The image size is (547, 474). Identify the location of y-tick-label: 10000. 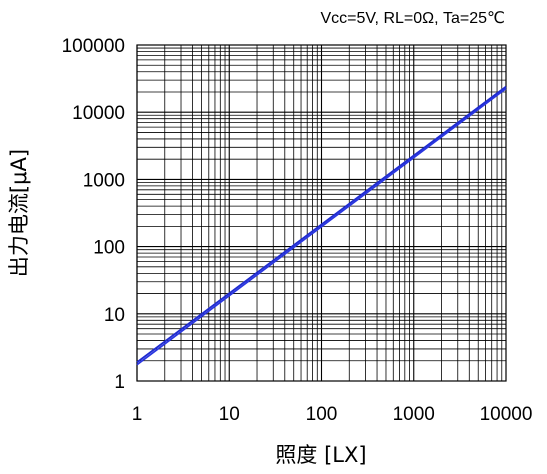
(98, 113).